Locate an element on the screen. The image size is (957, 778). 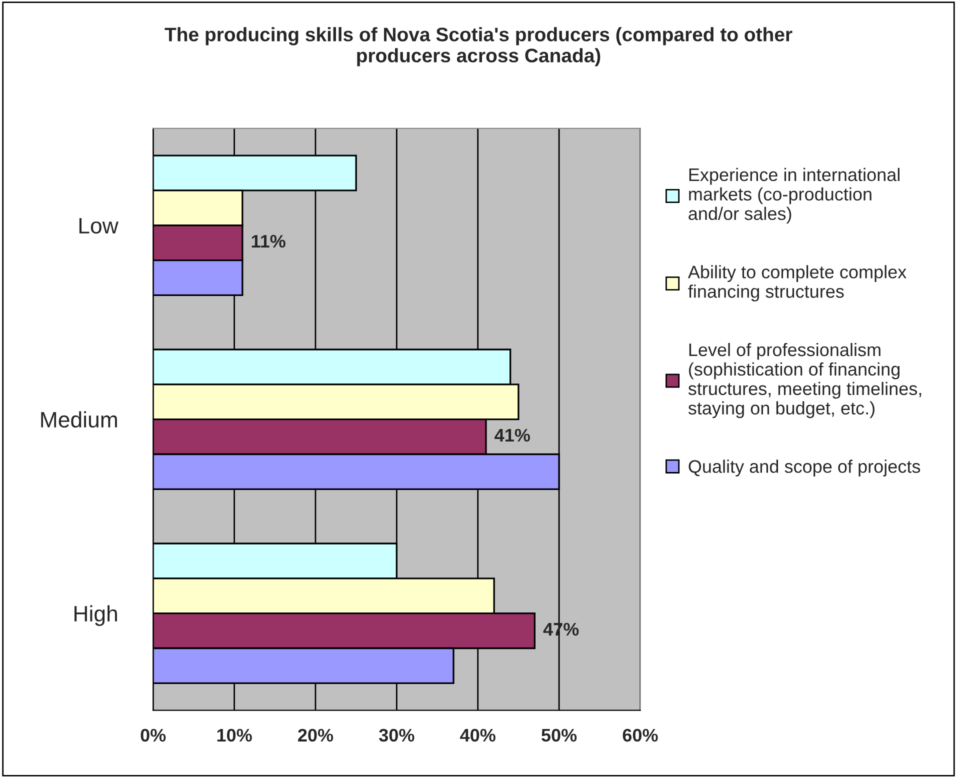
chart-title: The producing skills of Nova Scotia's producers (compared to other producers across Canada) is located at coordinates (478, 46).